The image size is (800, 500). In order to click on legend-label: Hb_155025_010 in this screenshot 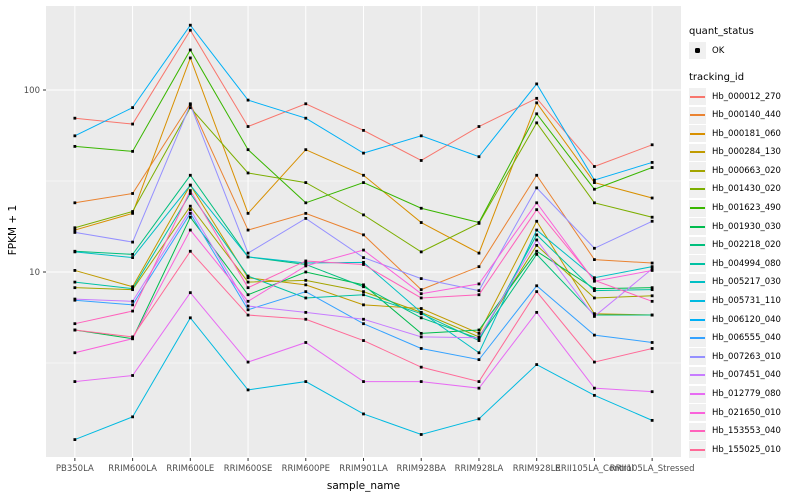, I will do `click(746, 449)`.